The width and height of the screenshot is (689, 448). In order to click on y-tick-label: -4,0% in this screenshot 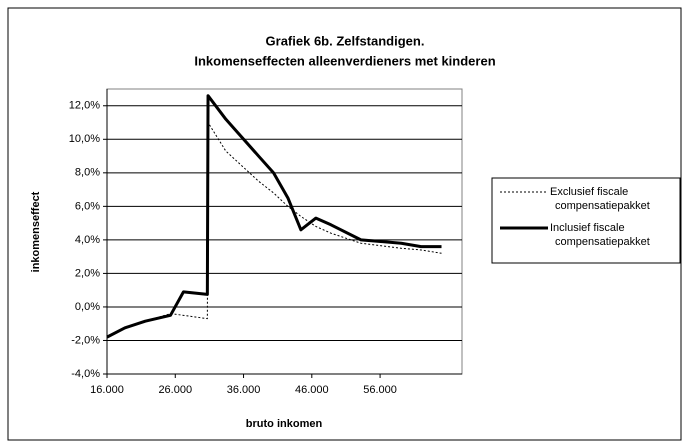, I will do `click(85, 374)`.